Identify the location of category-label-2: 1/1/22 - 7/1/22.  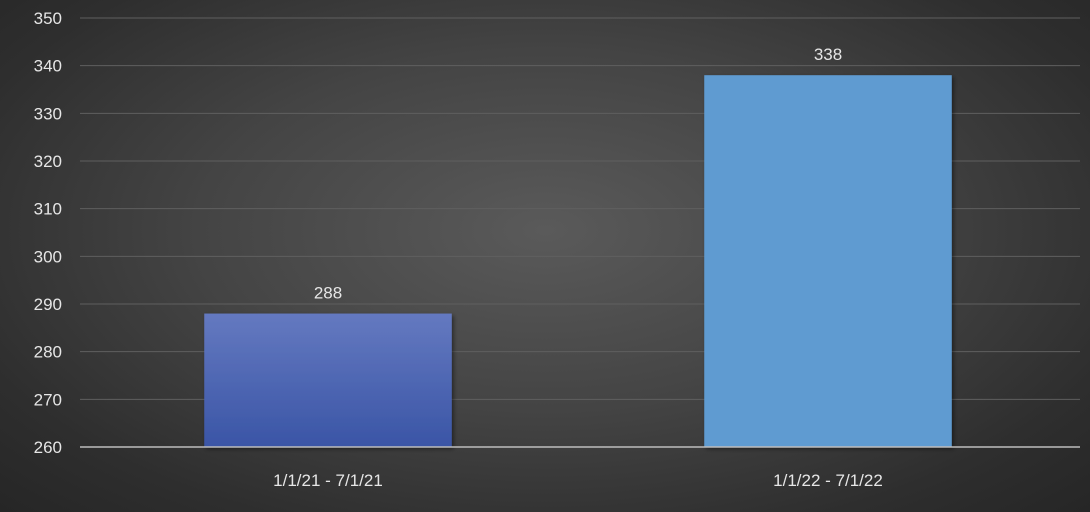
(828, 480).